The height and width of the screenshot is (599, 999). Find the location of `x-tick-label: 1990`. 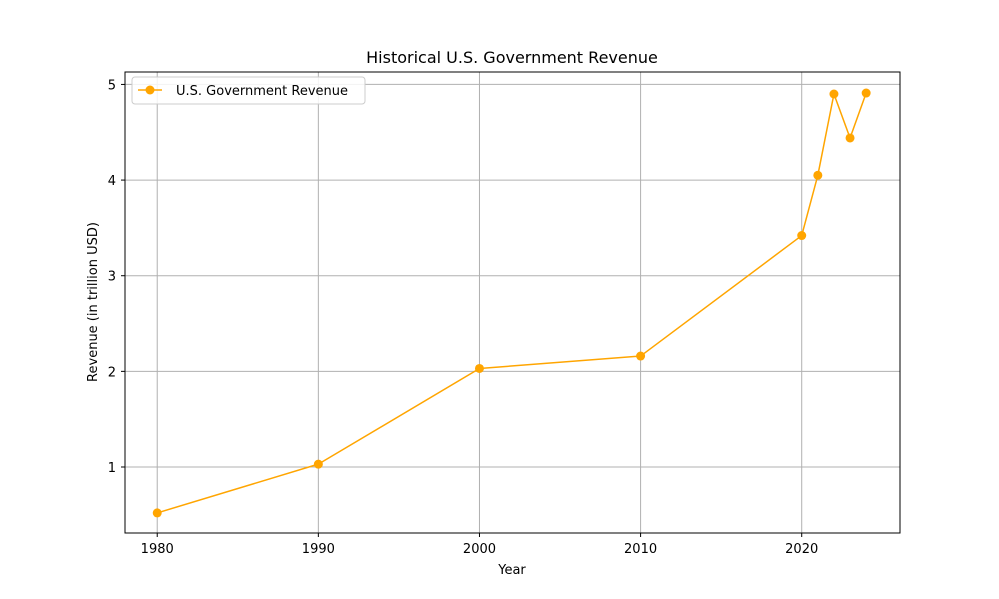

x-tick-label: 1990 is located at coordinates (318, 549).